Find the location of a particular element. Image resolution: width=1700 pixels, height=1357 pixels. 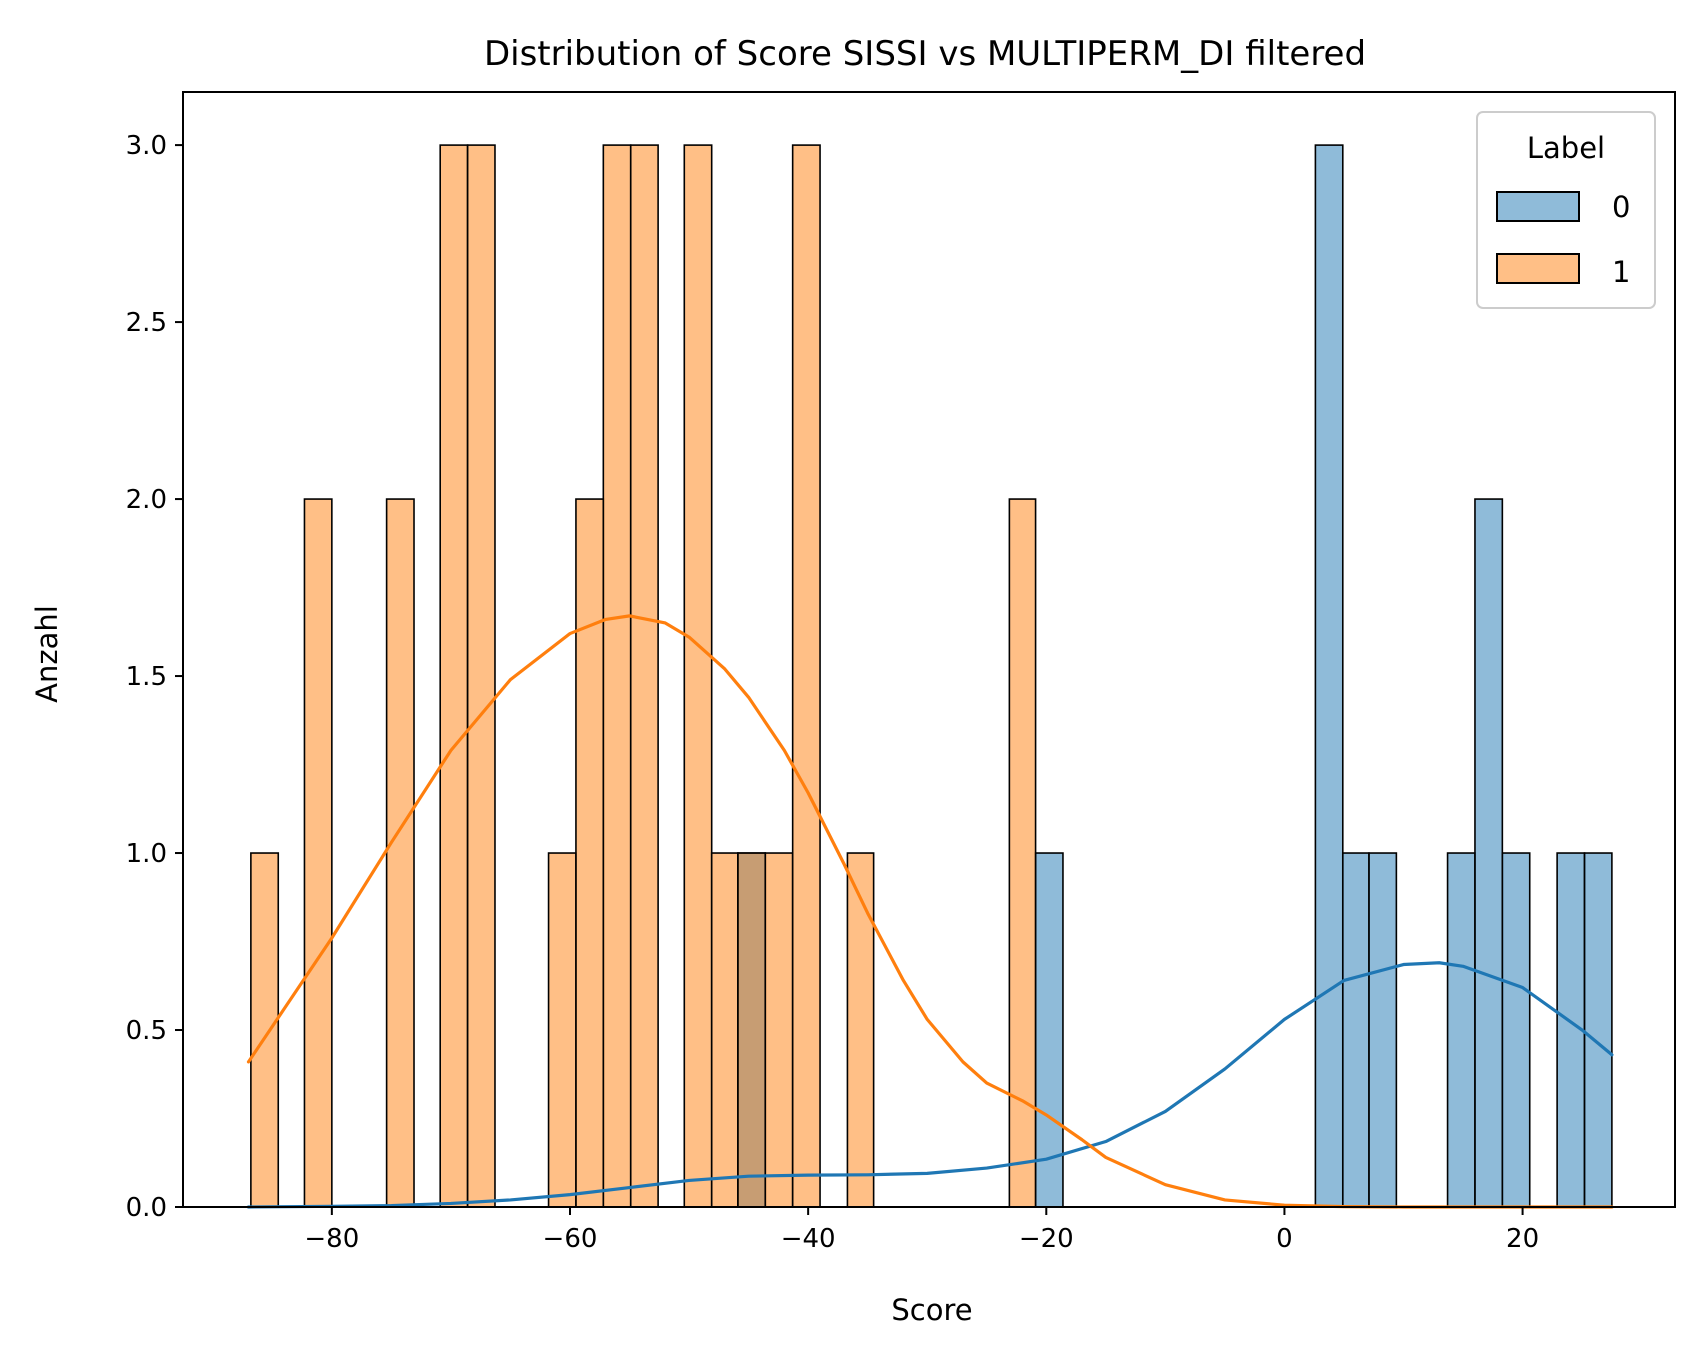

y-tick-label: 1.5 is located at coordinates (146, 677).